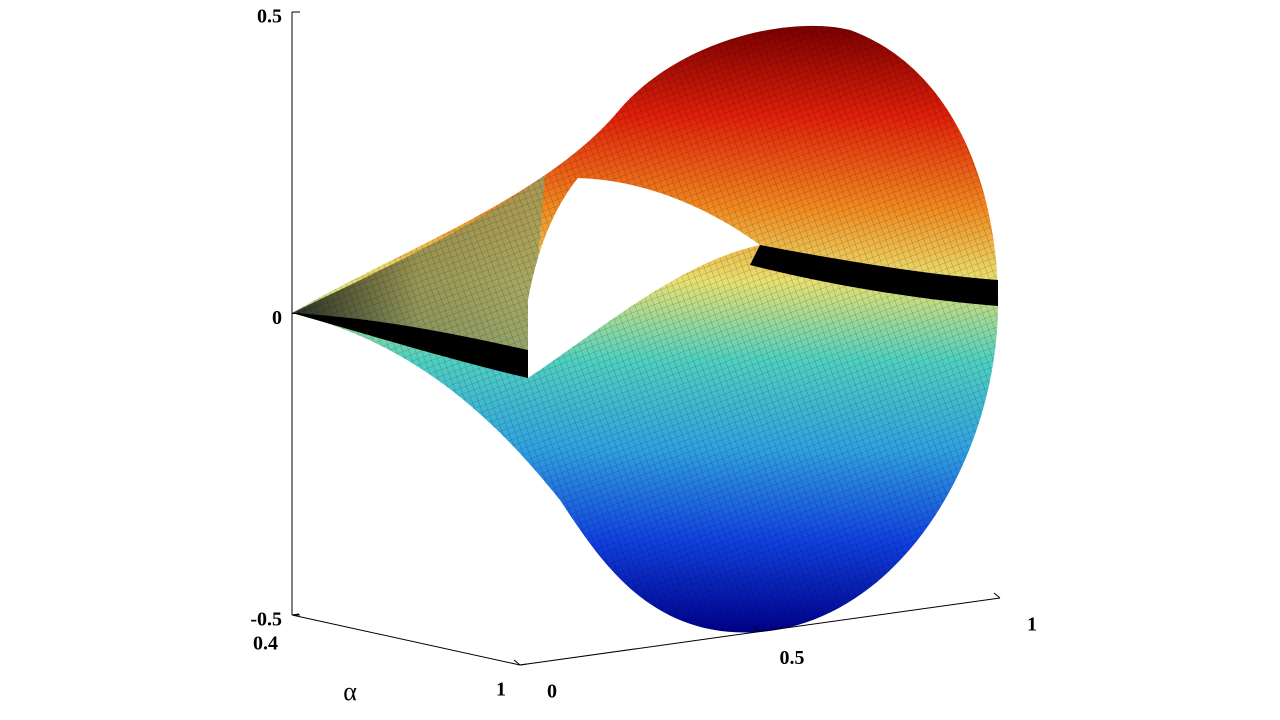  Describe the element at coordinates (406, 640) in the screenshot. I see `alpha-axis` at that location.